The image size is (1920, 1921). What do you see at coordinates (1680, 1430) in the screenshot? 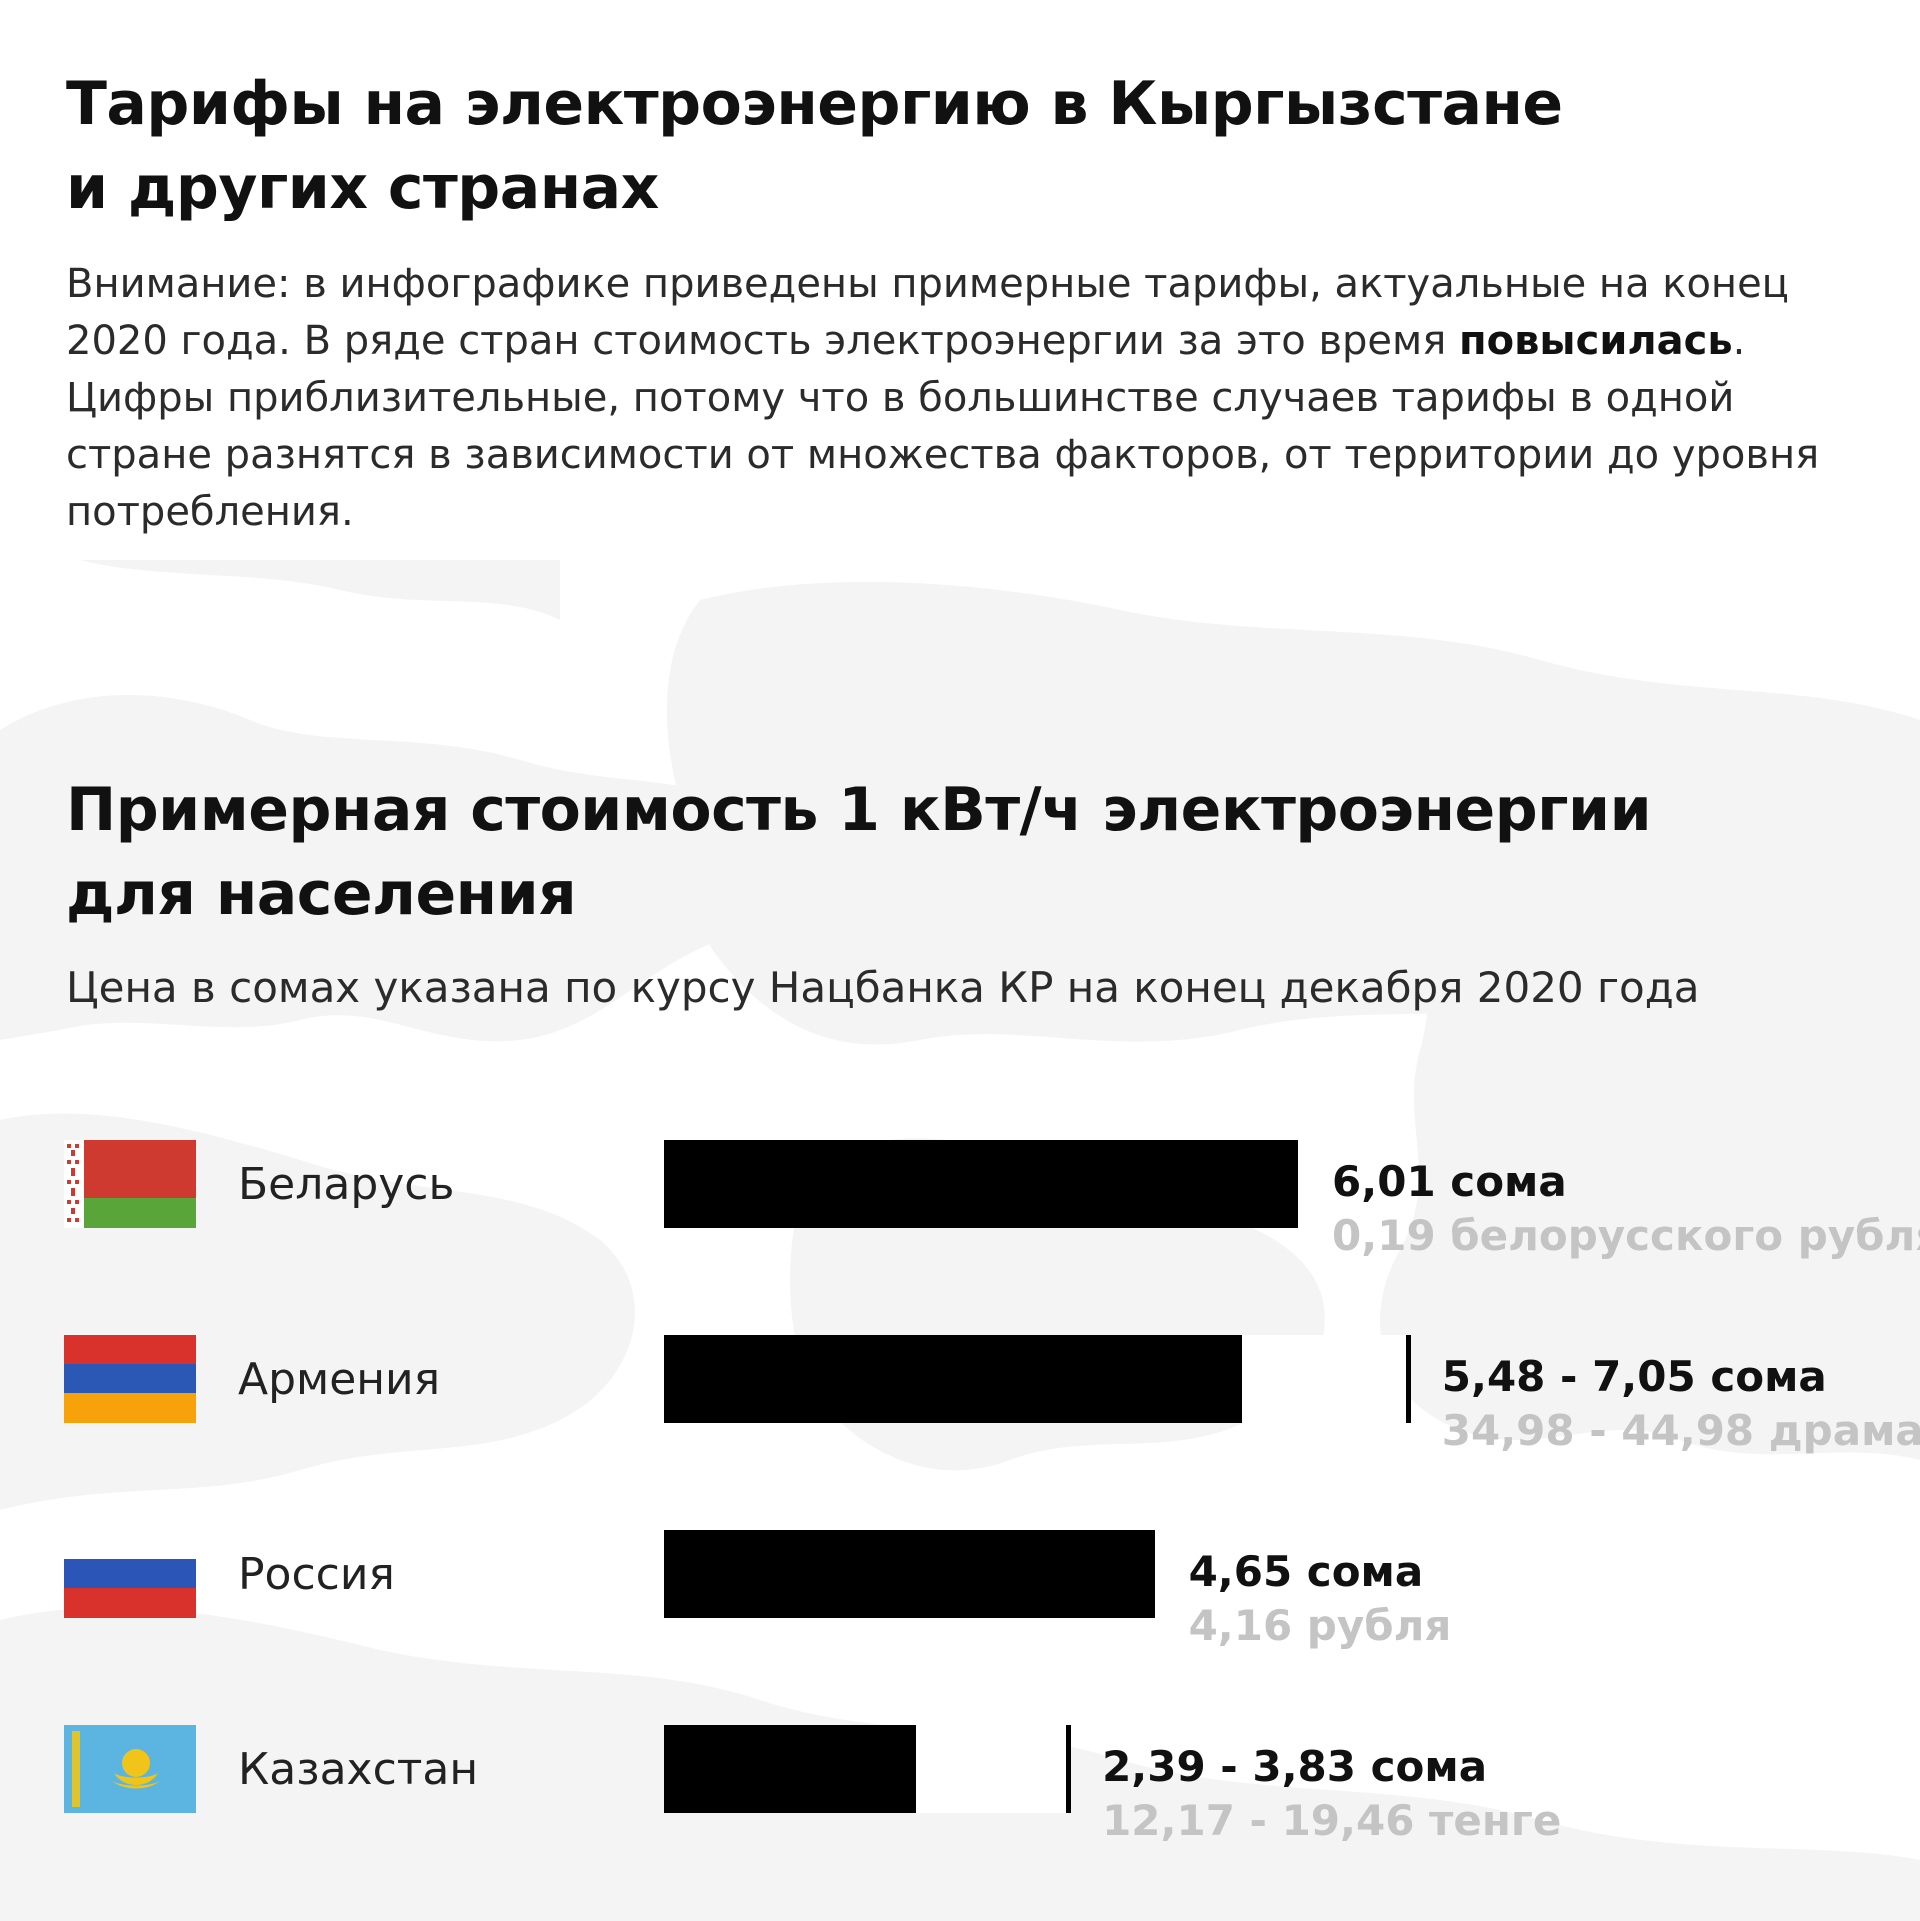
I see `local-currency-label: 34,98 - 44,98 драма` at bounding box center [1680, 1430].